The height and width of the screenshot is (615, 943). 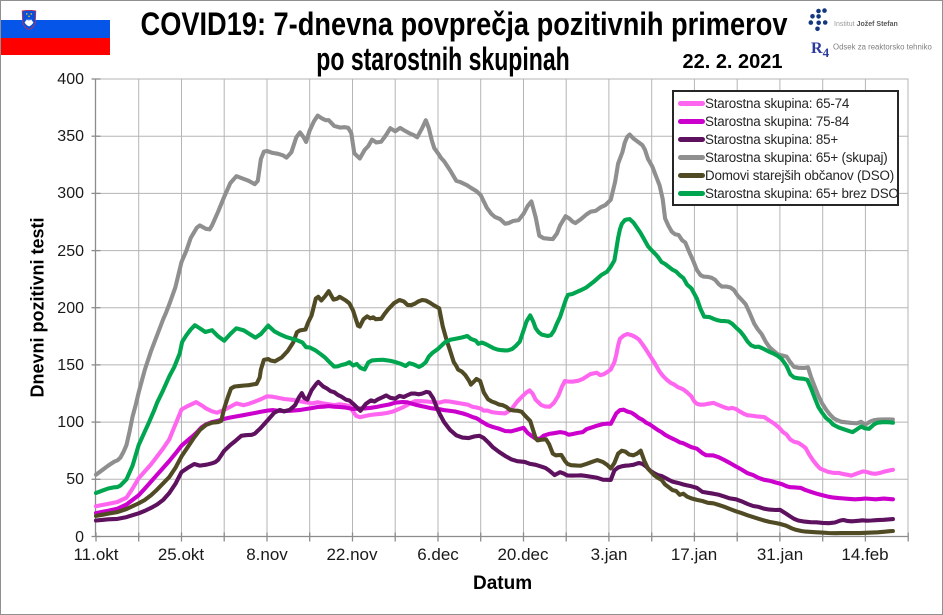 I want to click on svg-text: Institut Jožef Stefan, so click(x=866, y=24).